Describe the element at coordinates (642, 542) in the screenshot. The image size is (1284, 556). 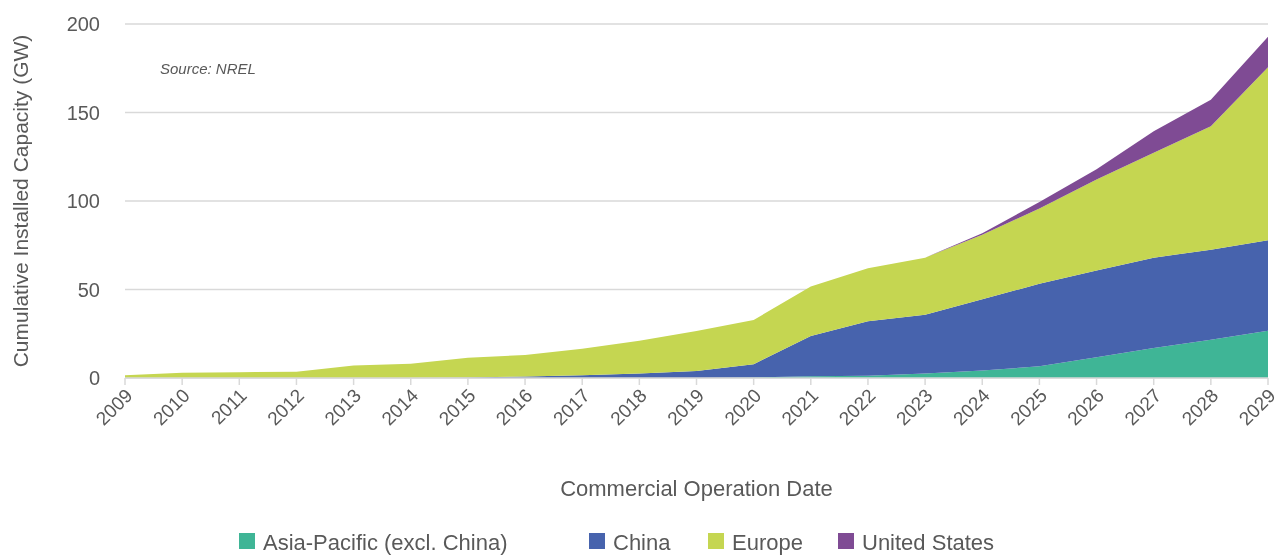
I see `legend-label: China` at that location.